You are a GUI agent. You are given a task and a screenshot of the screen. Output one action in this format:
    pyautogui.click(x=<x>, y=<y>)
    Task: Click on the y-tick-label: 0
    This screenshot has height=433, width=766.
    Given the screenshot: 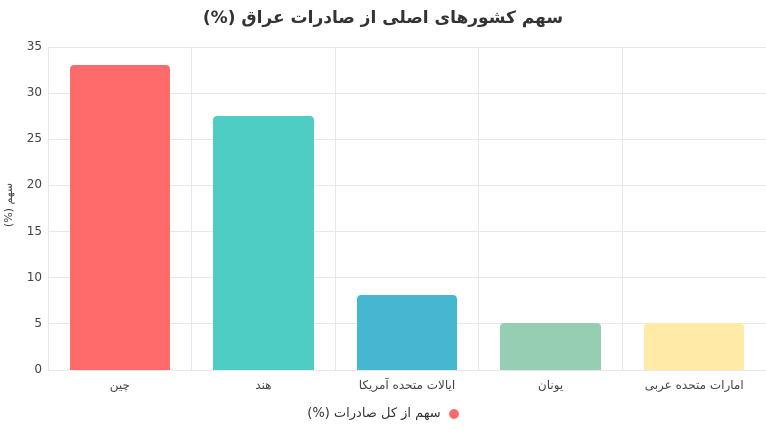 What is the action you would take?
    pyautogui.click(x=38, y=369)
    